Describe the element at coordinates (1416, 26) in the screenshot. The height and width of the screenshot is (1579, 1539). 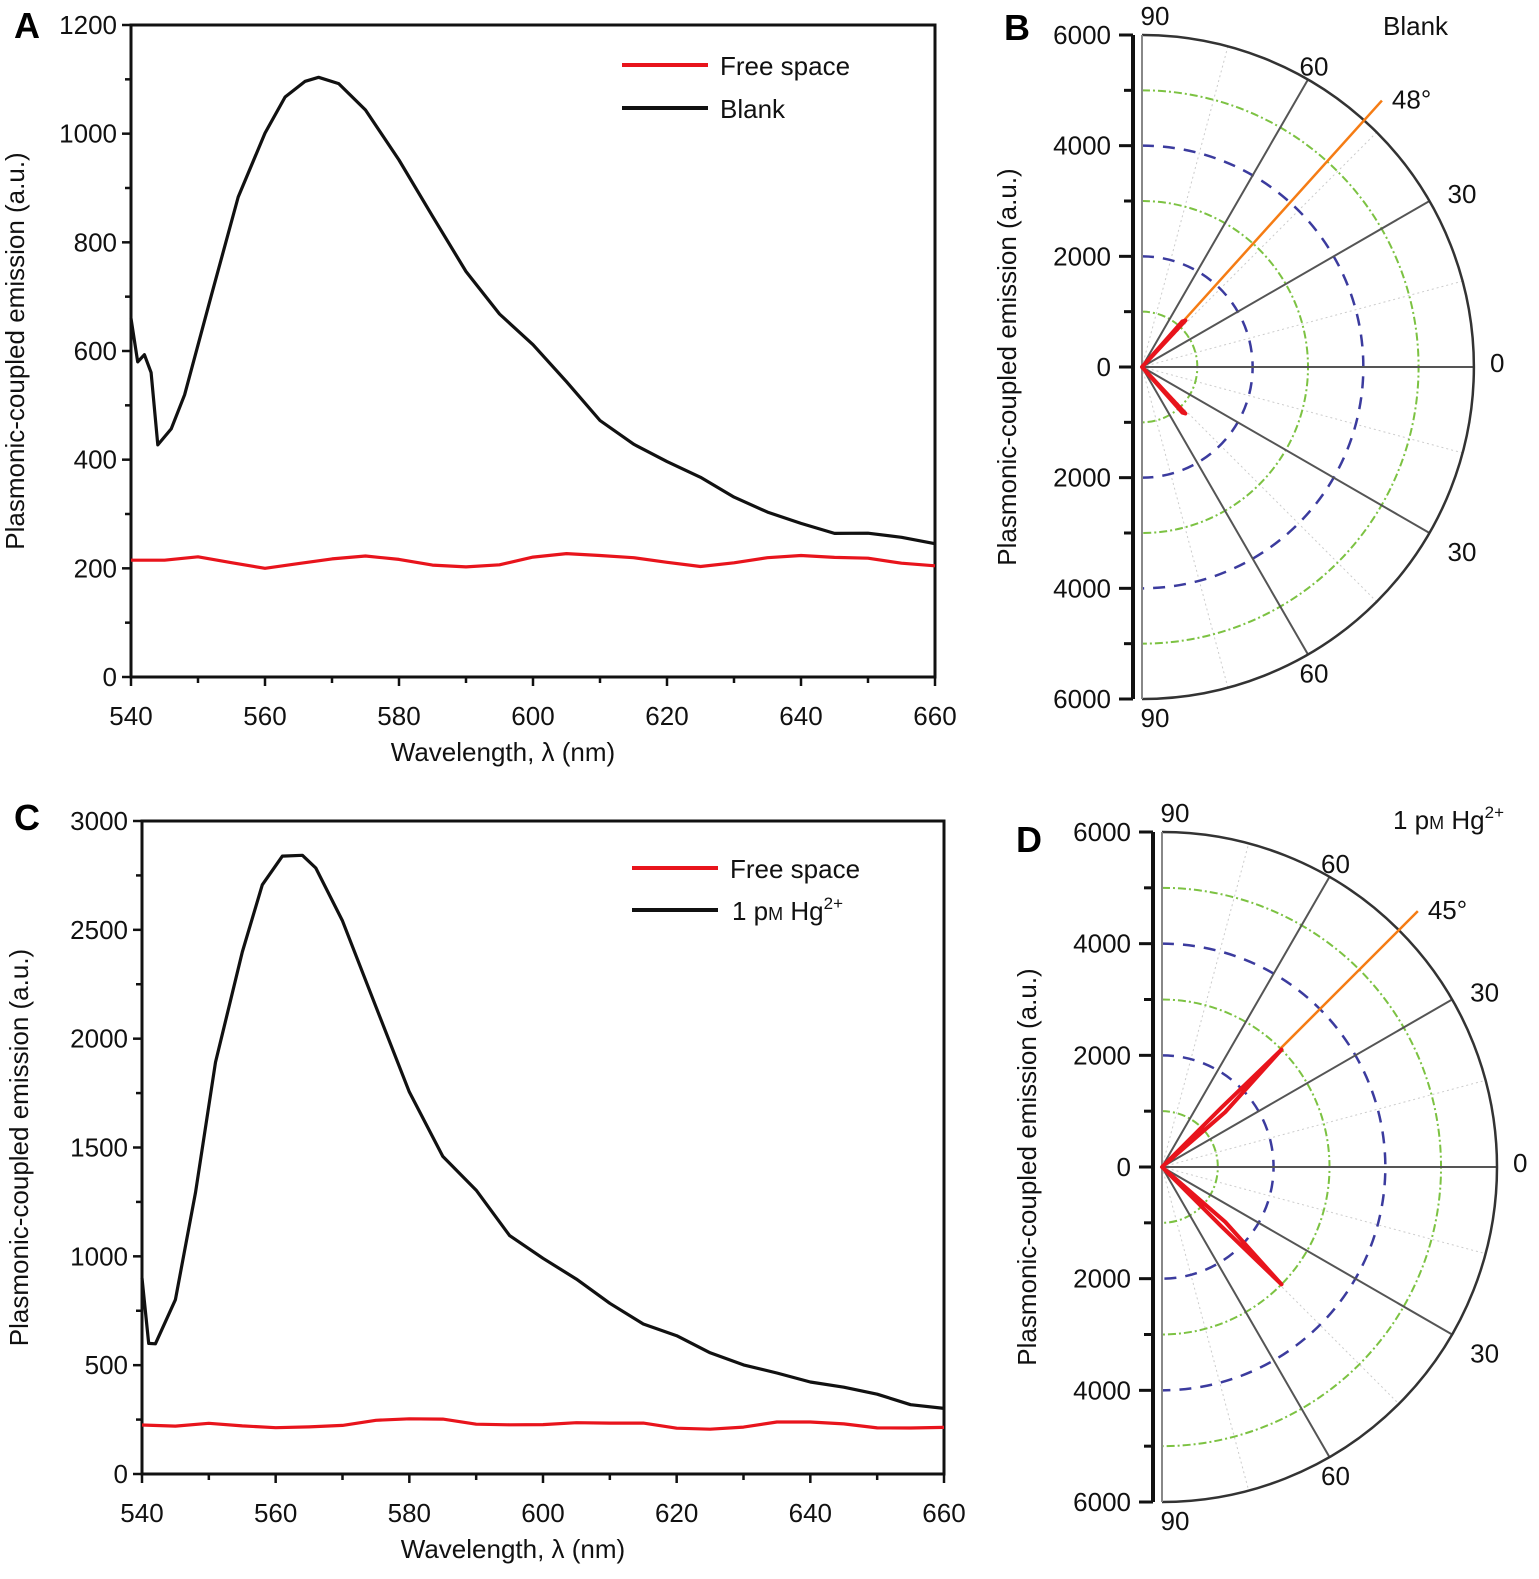
I see `chart-title: Blank` at that location.